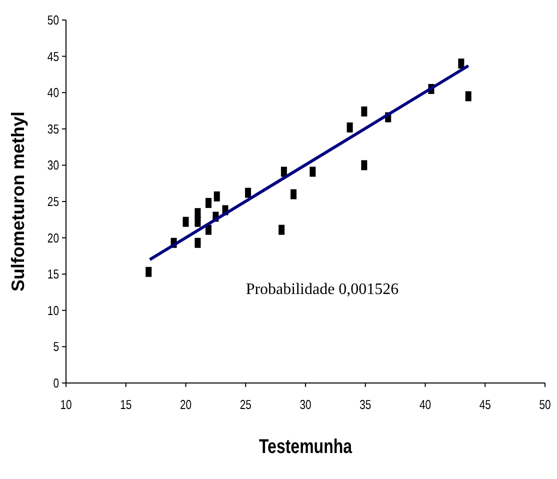 Image resolution: width=557 pixels, height=479 pixels. I want to click on y-tick-label: 20, so click(53, 238).